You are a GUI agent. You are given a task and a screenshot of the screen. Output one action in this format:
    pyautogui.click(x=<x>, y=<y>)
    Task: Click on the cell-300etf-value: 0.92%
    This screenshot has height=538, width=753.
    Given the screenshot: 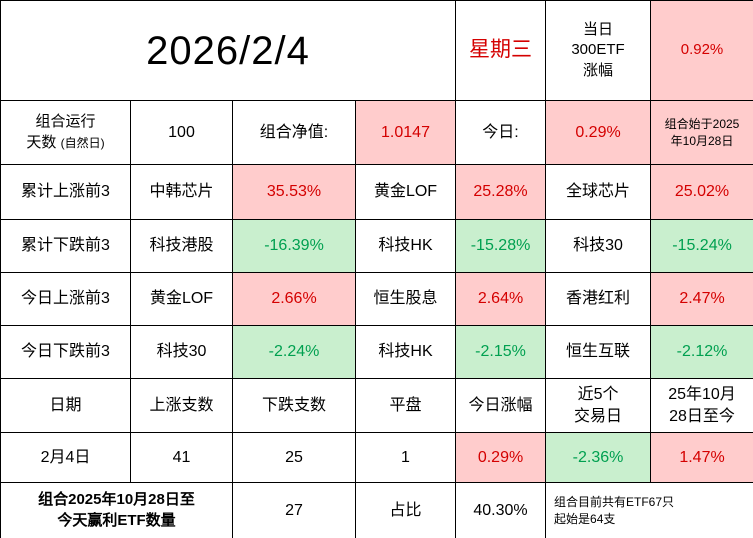 What is the action you would take?
    pyautogui.click(x=701, y=50)
    